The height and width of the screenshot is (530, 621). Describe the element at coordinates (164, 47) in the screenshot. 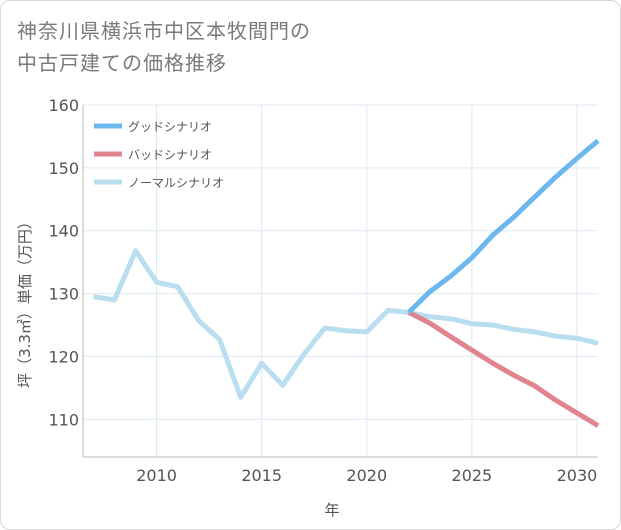

I see `chart-title: 神奈川県横浜市中区本牧間門の 中古戸建ての価格推移` at that location.